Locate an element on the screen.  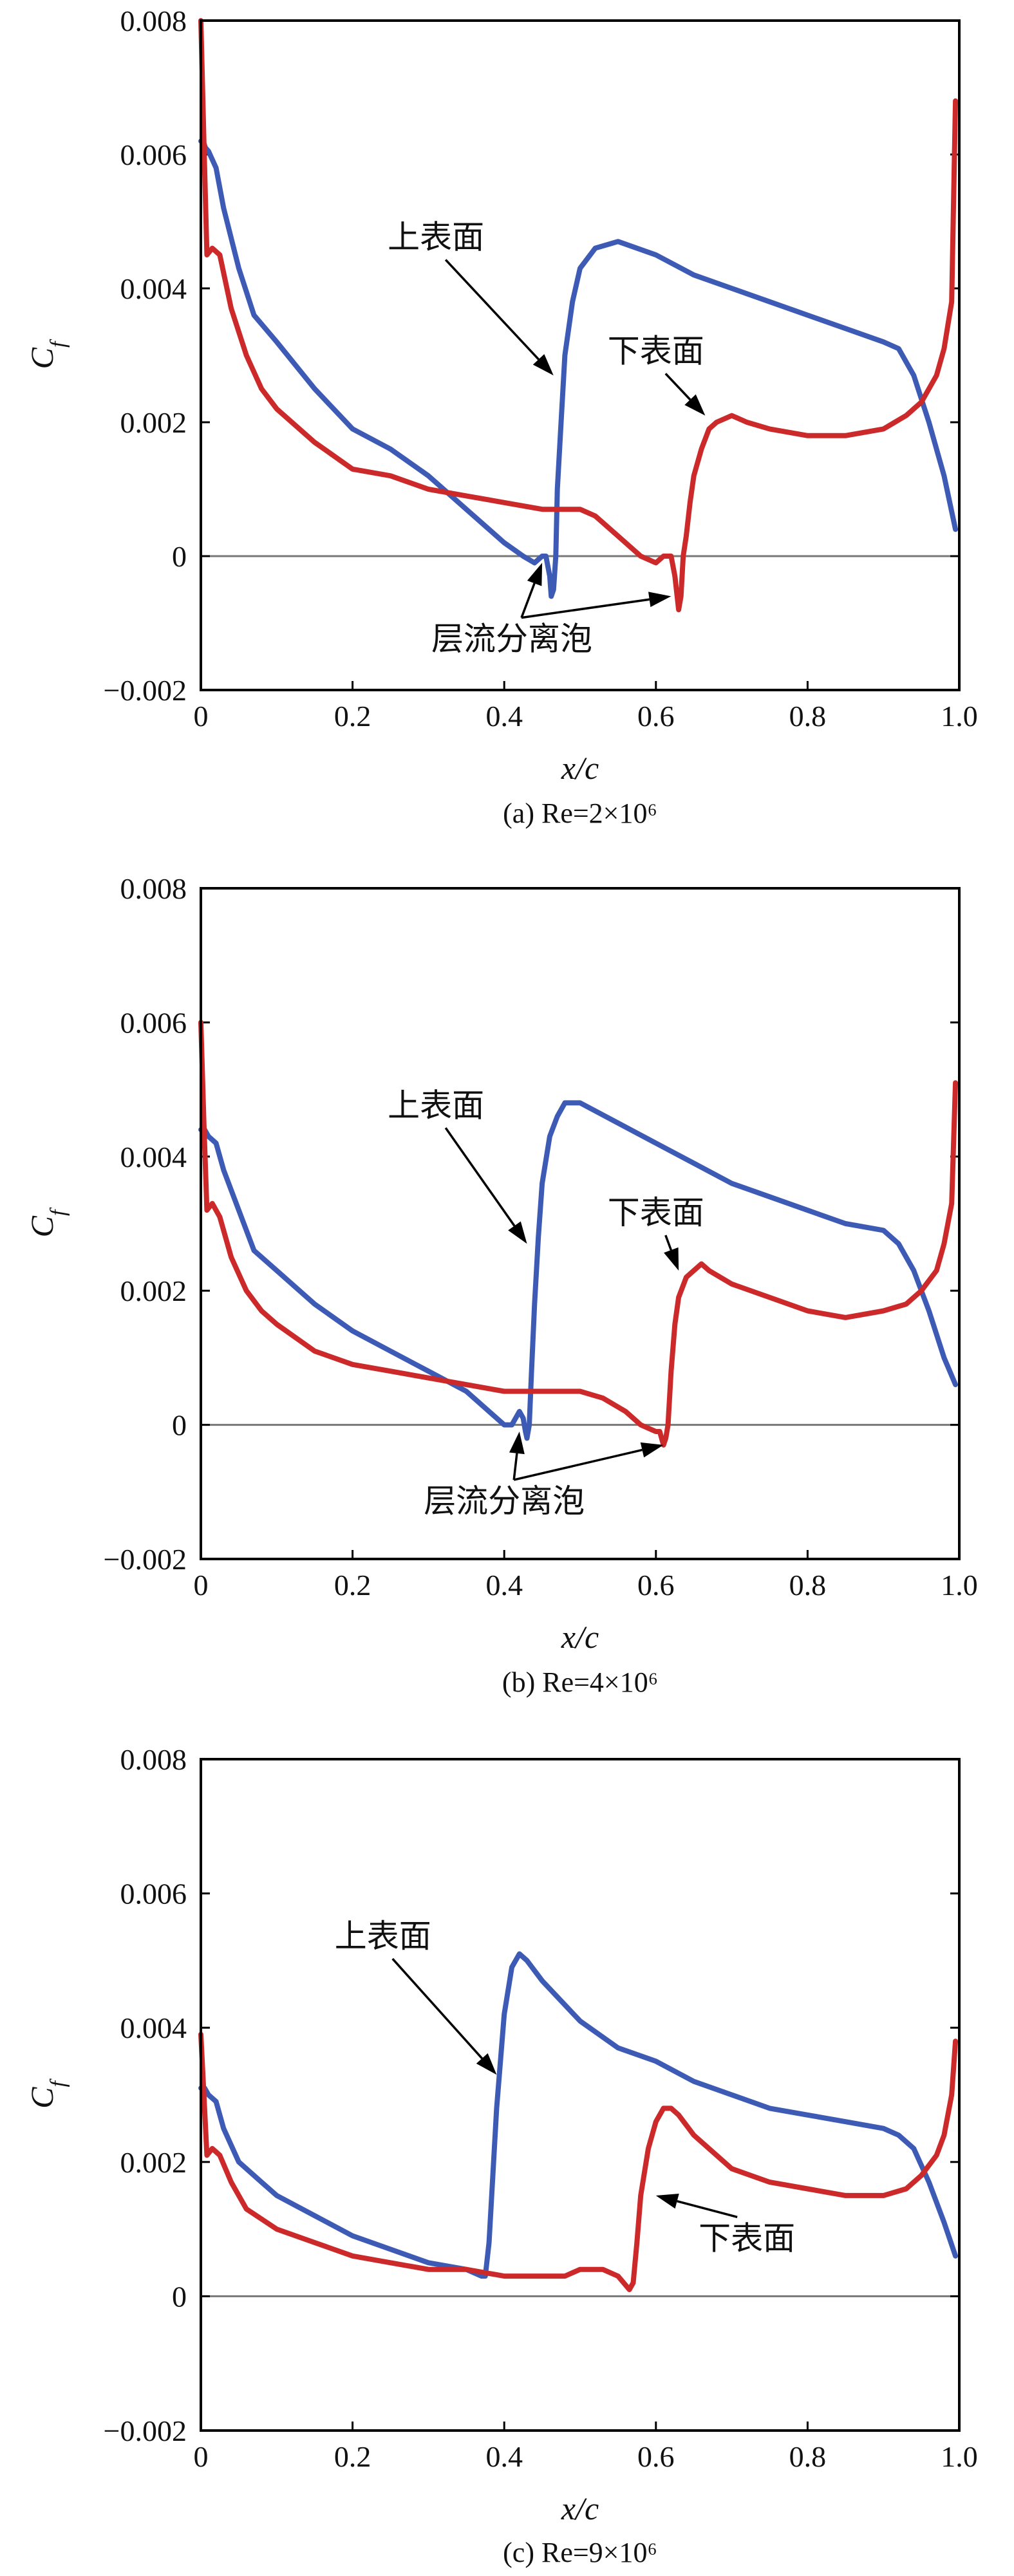
panel-caption: (b) Re=4×10⁶ is located at coordinates (580, 1682).